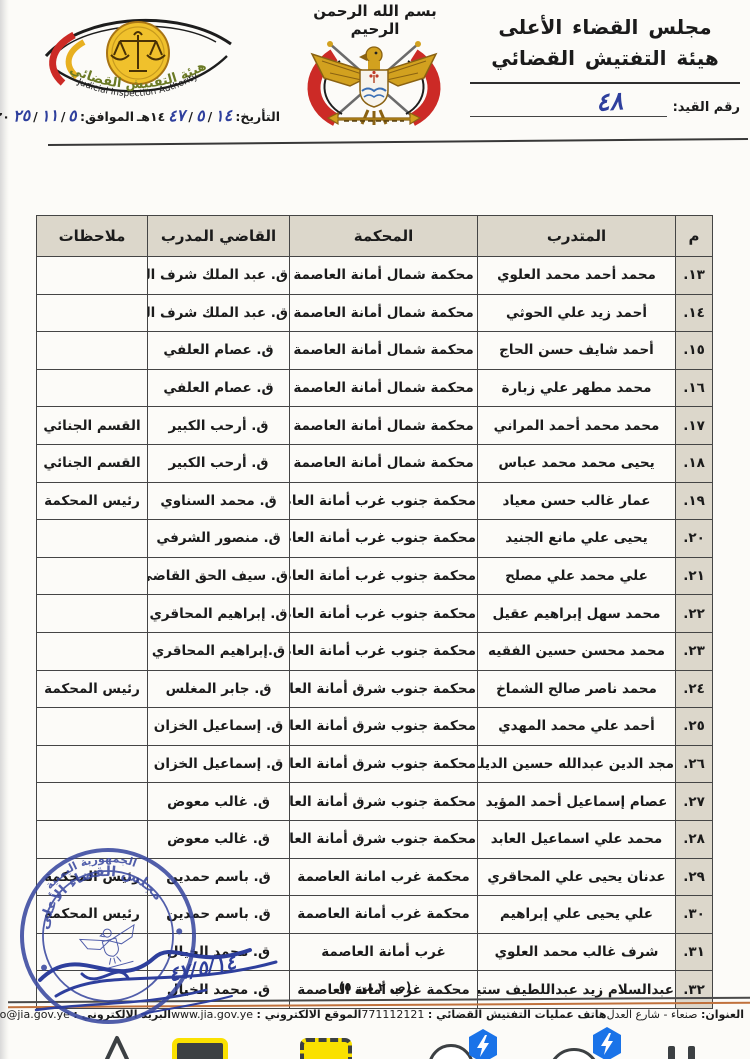 The height and width of the screenshot is (1059, 750). I want to click on corresponding-label: الموافق:, so click(107, 116).